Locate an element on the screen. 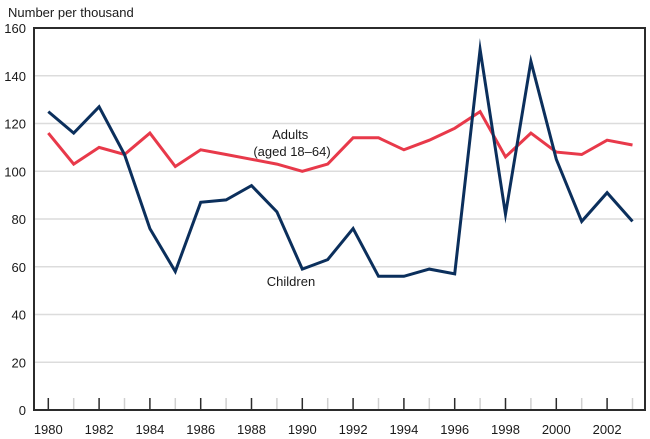 The height and width of the screenshot is (439, 650). y-axis-tick-labels: 0 20 40 60 80 100 120 140 160 is located at coordinates (15, 219).